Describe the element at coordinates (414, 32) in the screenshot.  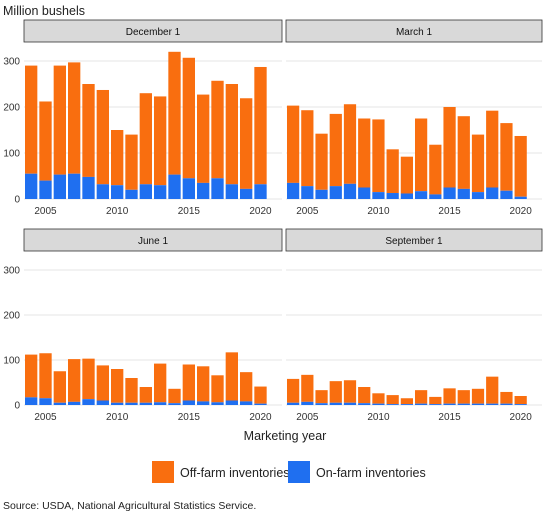
I see `strip-label: March 1` at that location.